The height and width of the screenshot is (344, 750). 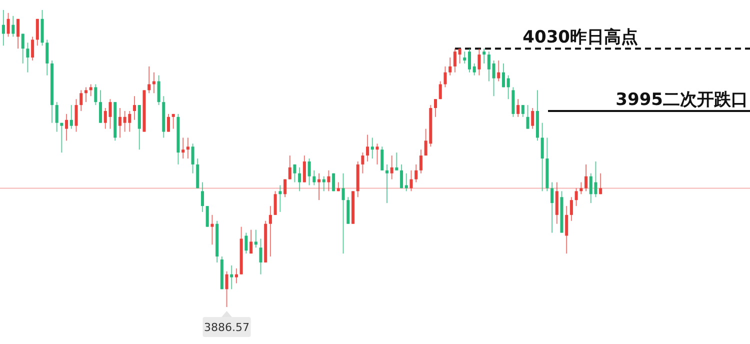 I want to click on ref-line-label: 4030昨日高点, so click(x=580, y=38).